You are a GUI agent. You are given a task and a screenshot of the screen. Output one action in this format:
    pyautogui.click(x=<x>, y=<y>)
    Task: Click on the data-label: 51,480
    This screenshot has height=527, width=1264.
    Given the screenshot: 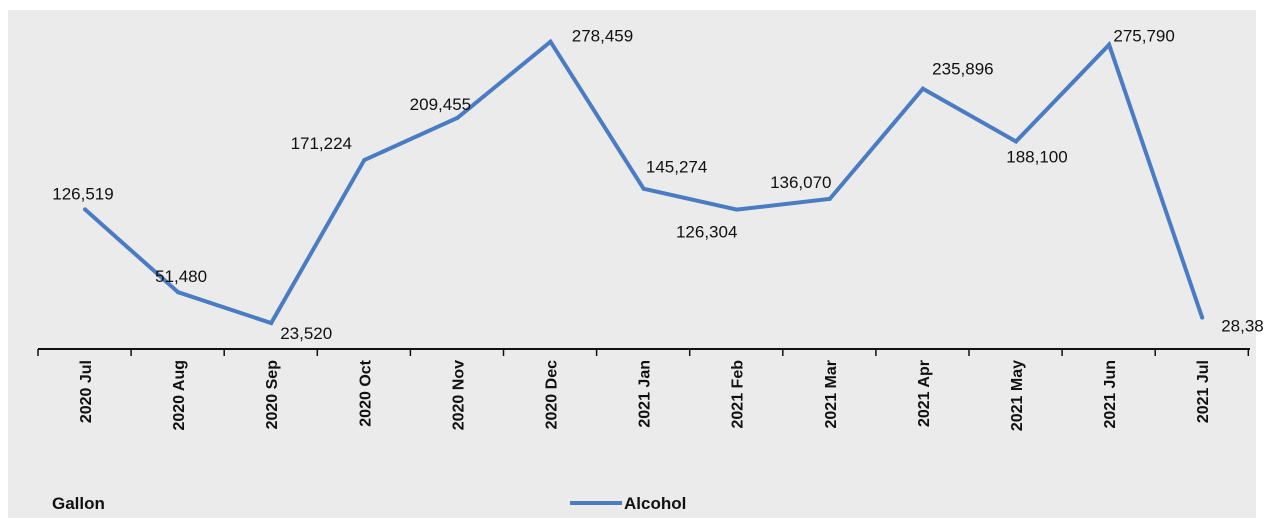 What is the action you would take?
    pyautogui.click(x=181, y=276)
    